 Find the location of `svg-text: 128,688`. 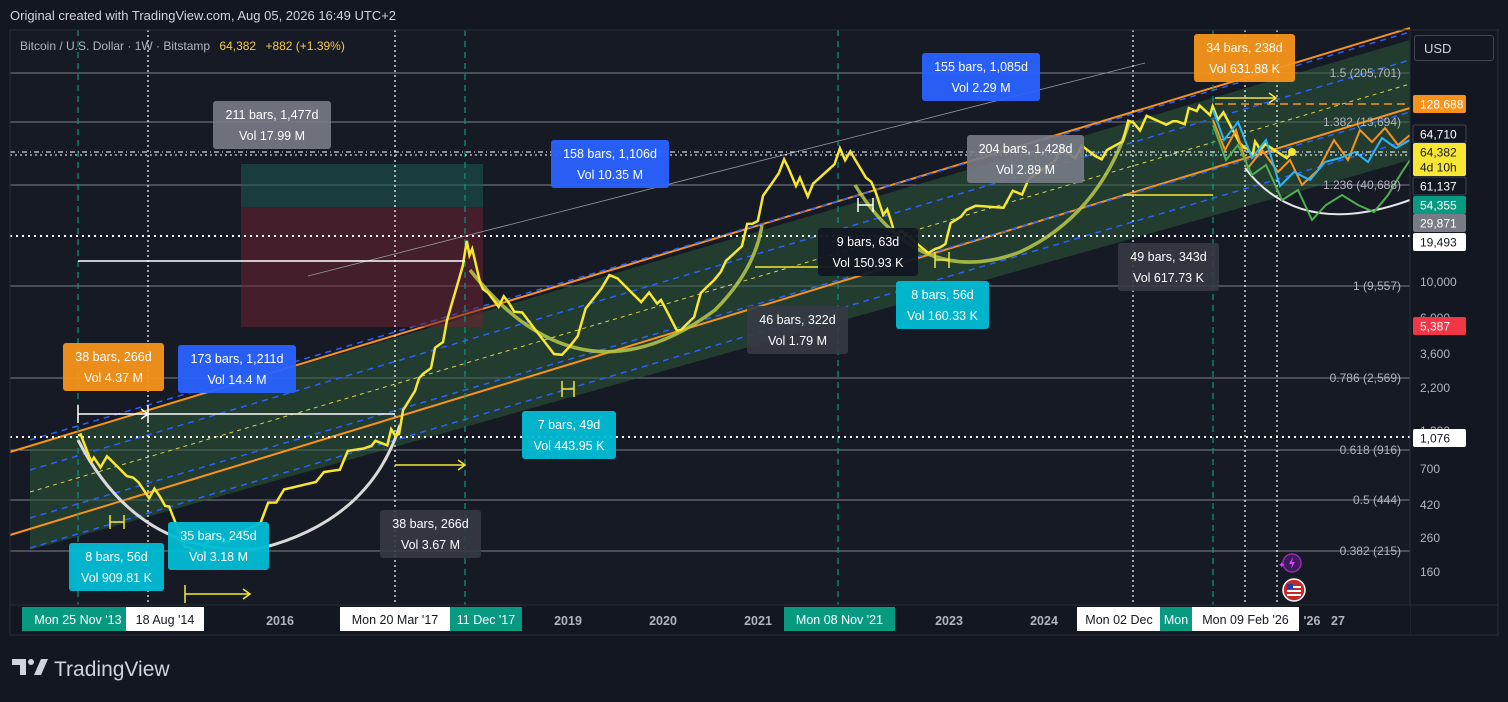

svg-text: 128,688 is located at coordinates (1442, 105).